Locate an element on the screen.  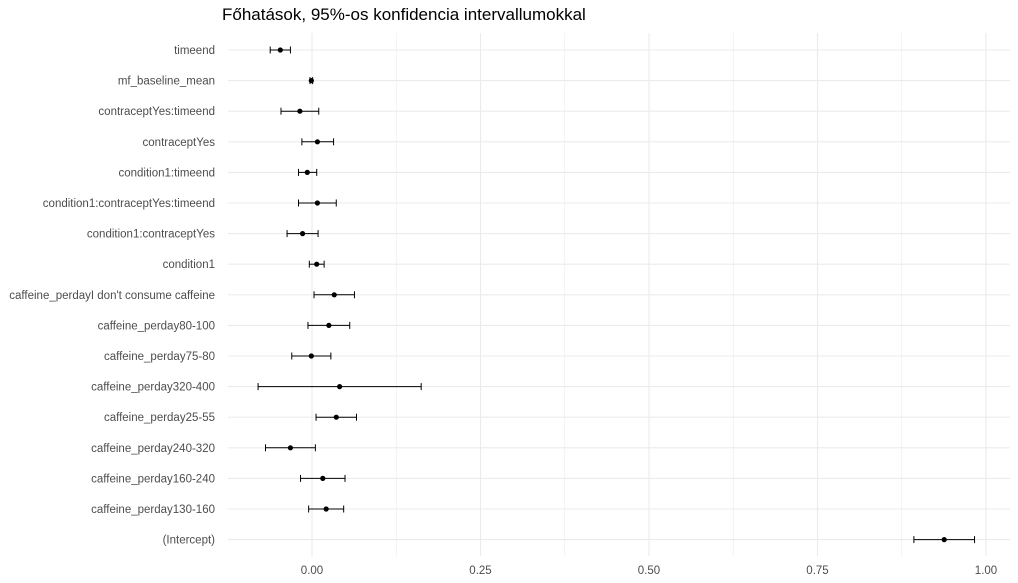
y-tick-label: caffeine_perday240-320 is located at coordinates (153, 449).